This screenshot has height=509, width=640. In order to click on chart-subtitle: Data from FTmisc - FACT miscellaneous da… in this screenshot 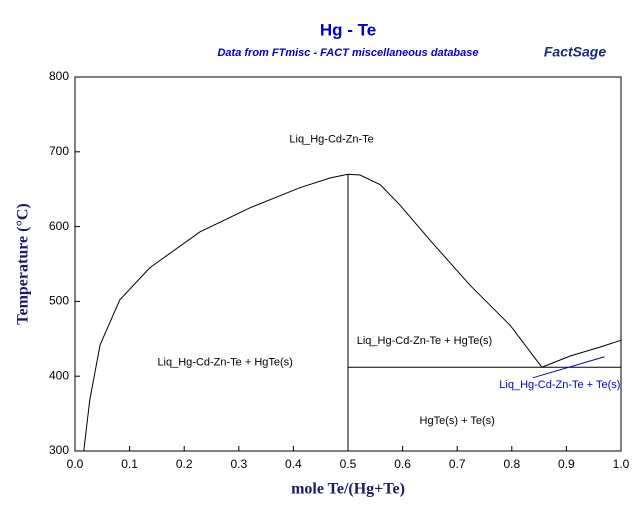, I will do `click(347, 53)`.